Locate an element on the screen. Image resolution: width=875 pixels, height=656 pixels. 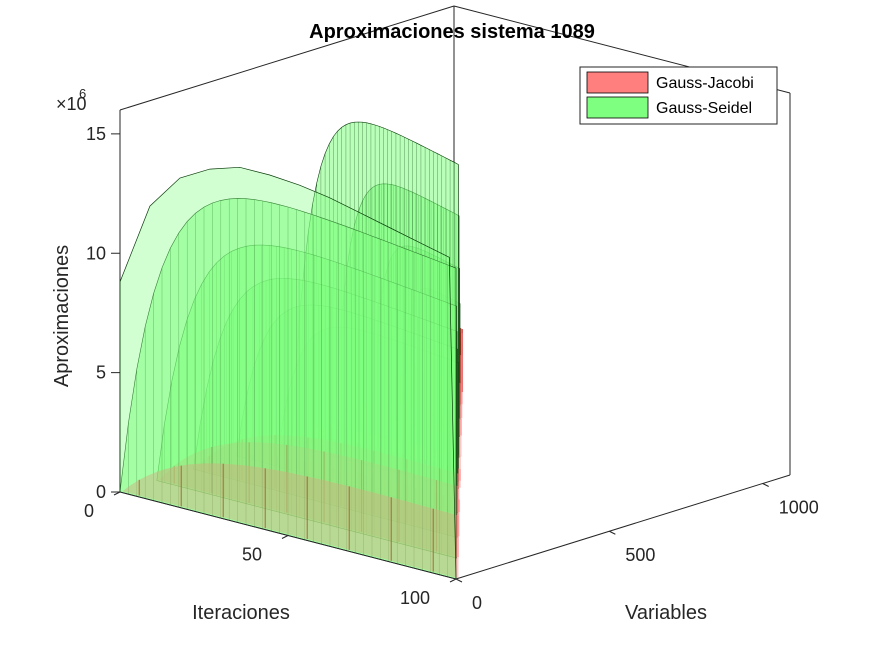
box-edge-top-back is located at coordinates (287, 58).